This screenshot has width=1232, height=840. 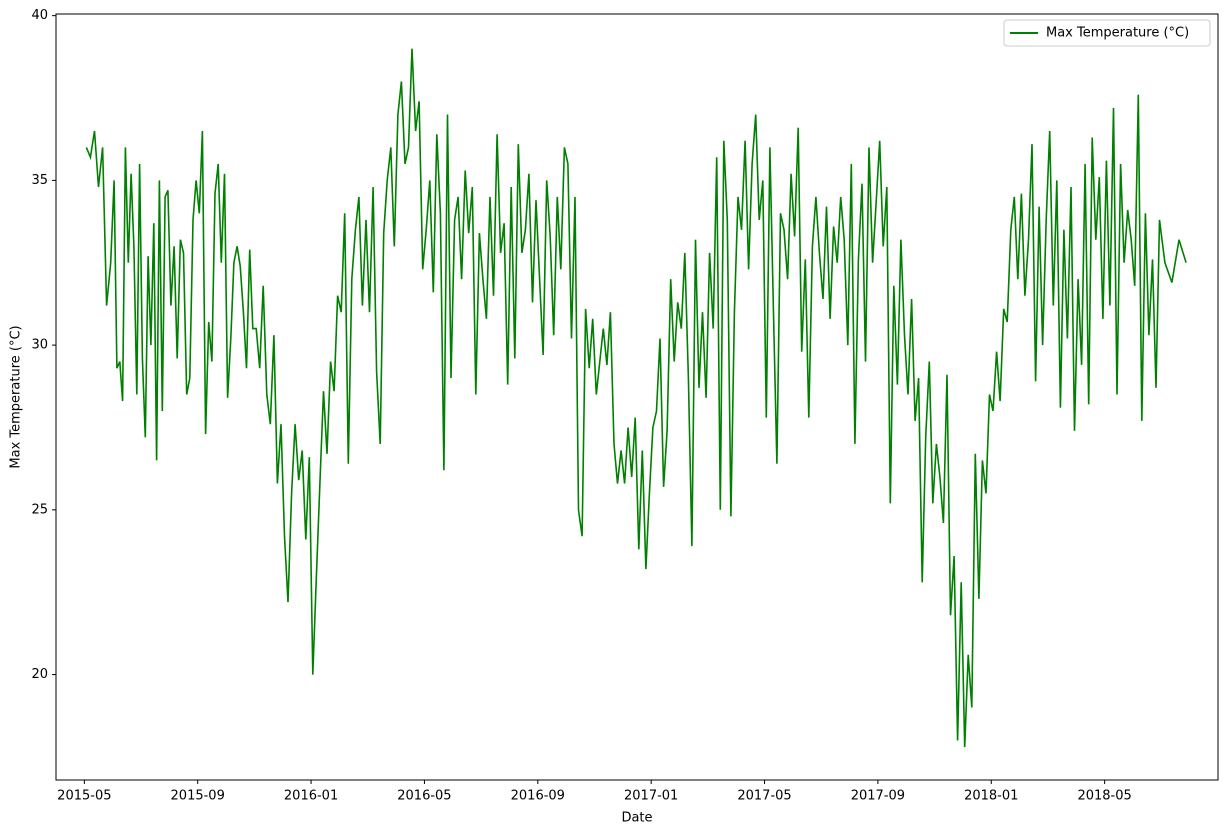 What do you see at coordinates (39, 674) in the screenshot?
I see `y-tick-label: 20` at bounding box center [39, 674].